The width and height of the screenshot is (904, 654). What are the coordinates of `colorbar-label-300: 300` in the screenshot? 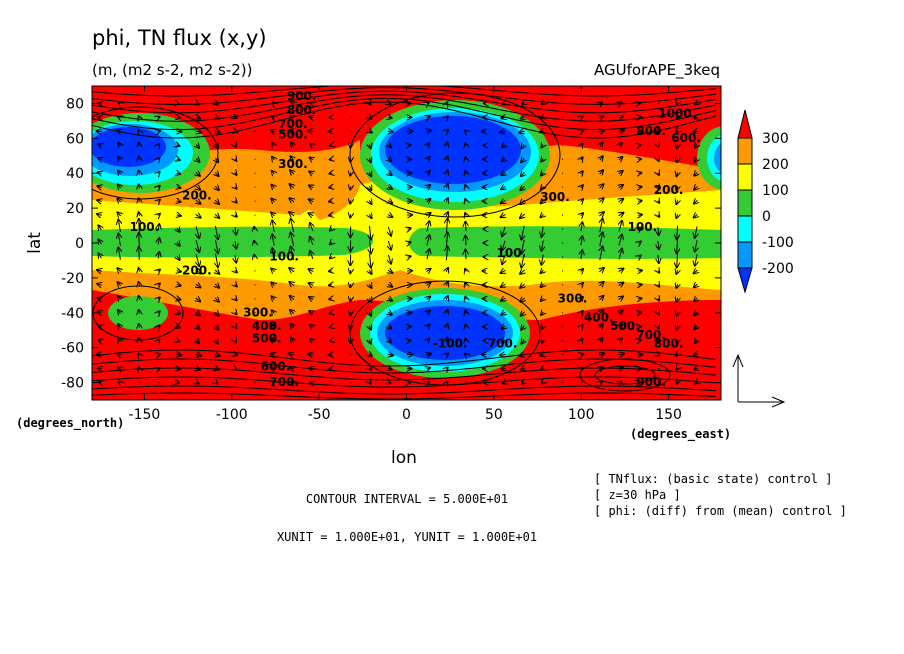 It's located at (775, 139).